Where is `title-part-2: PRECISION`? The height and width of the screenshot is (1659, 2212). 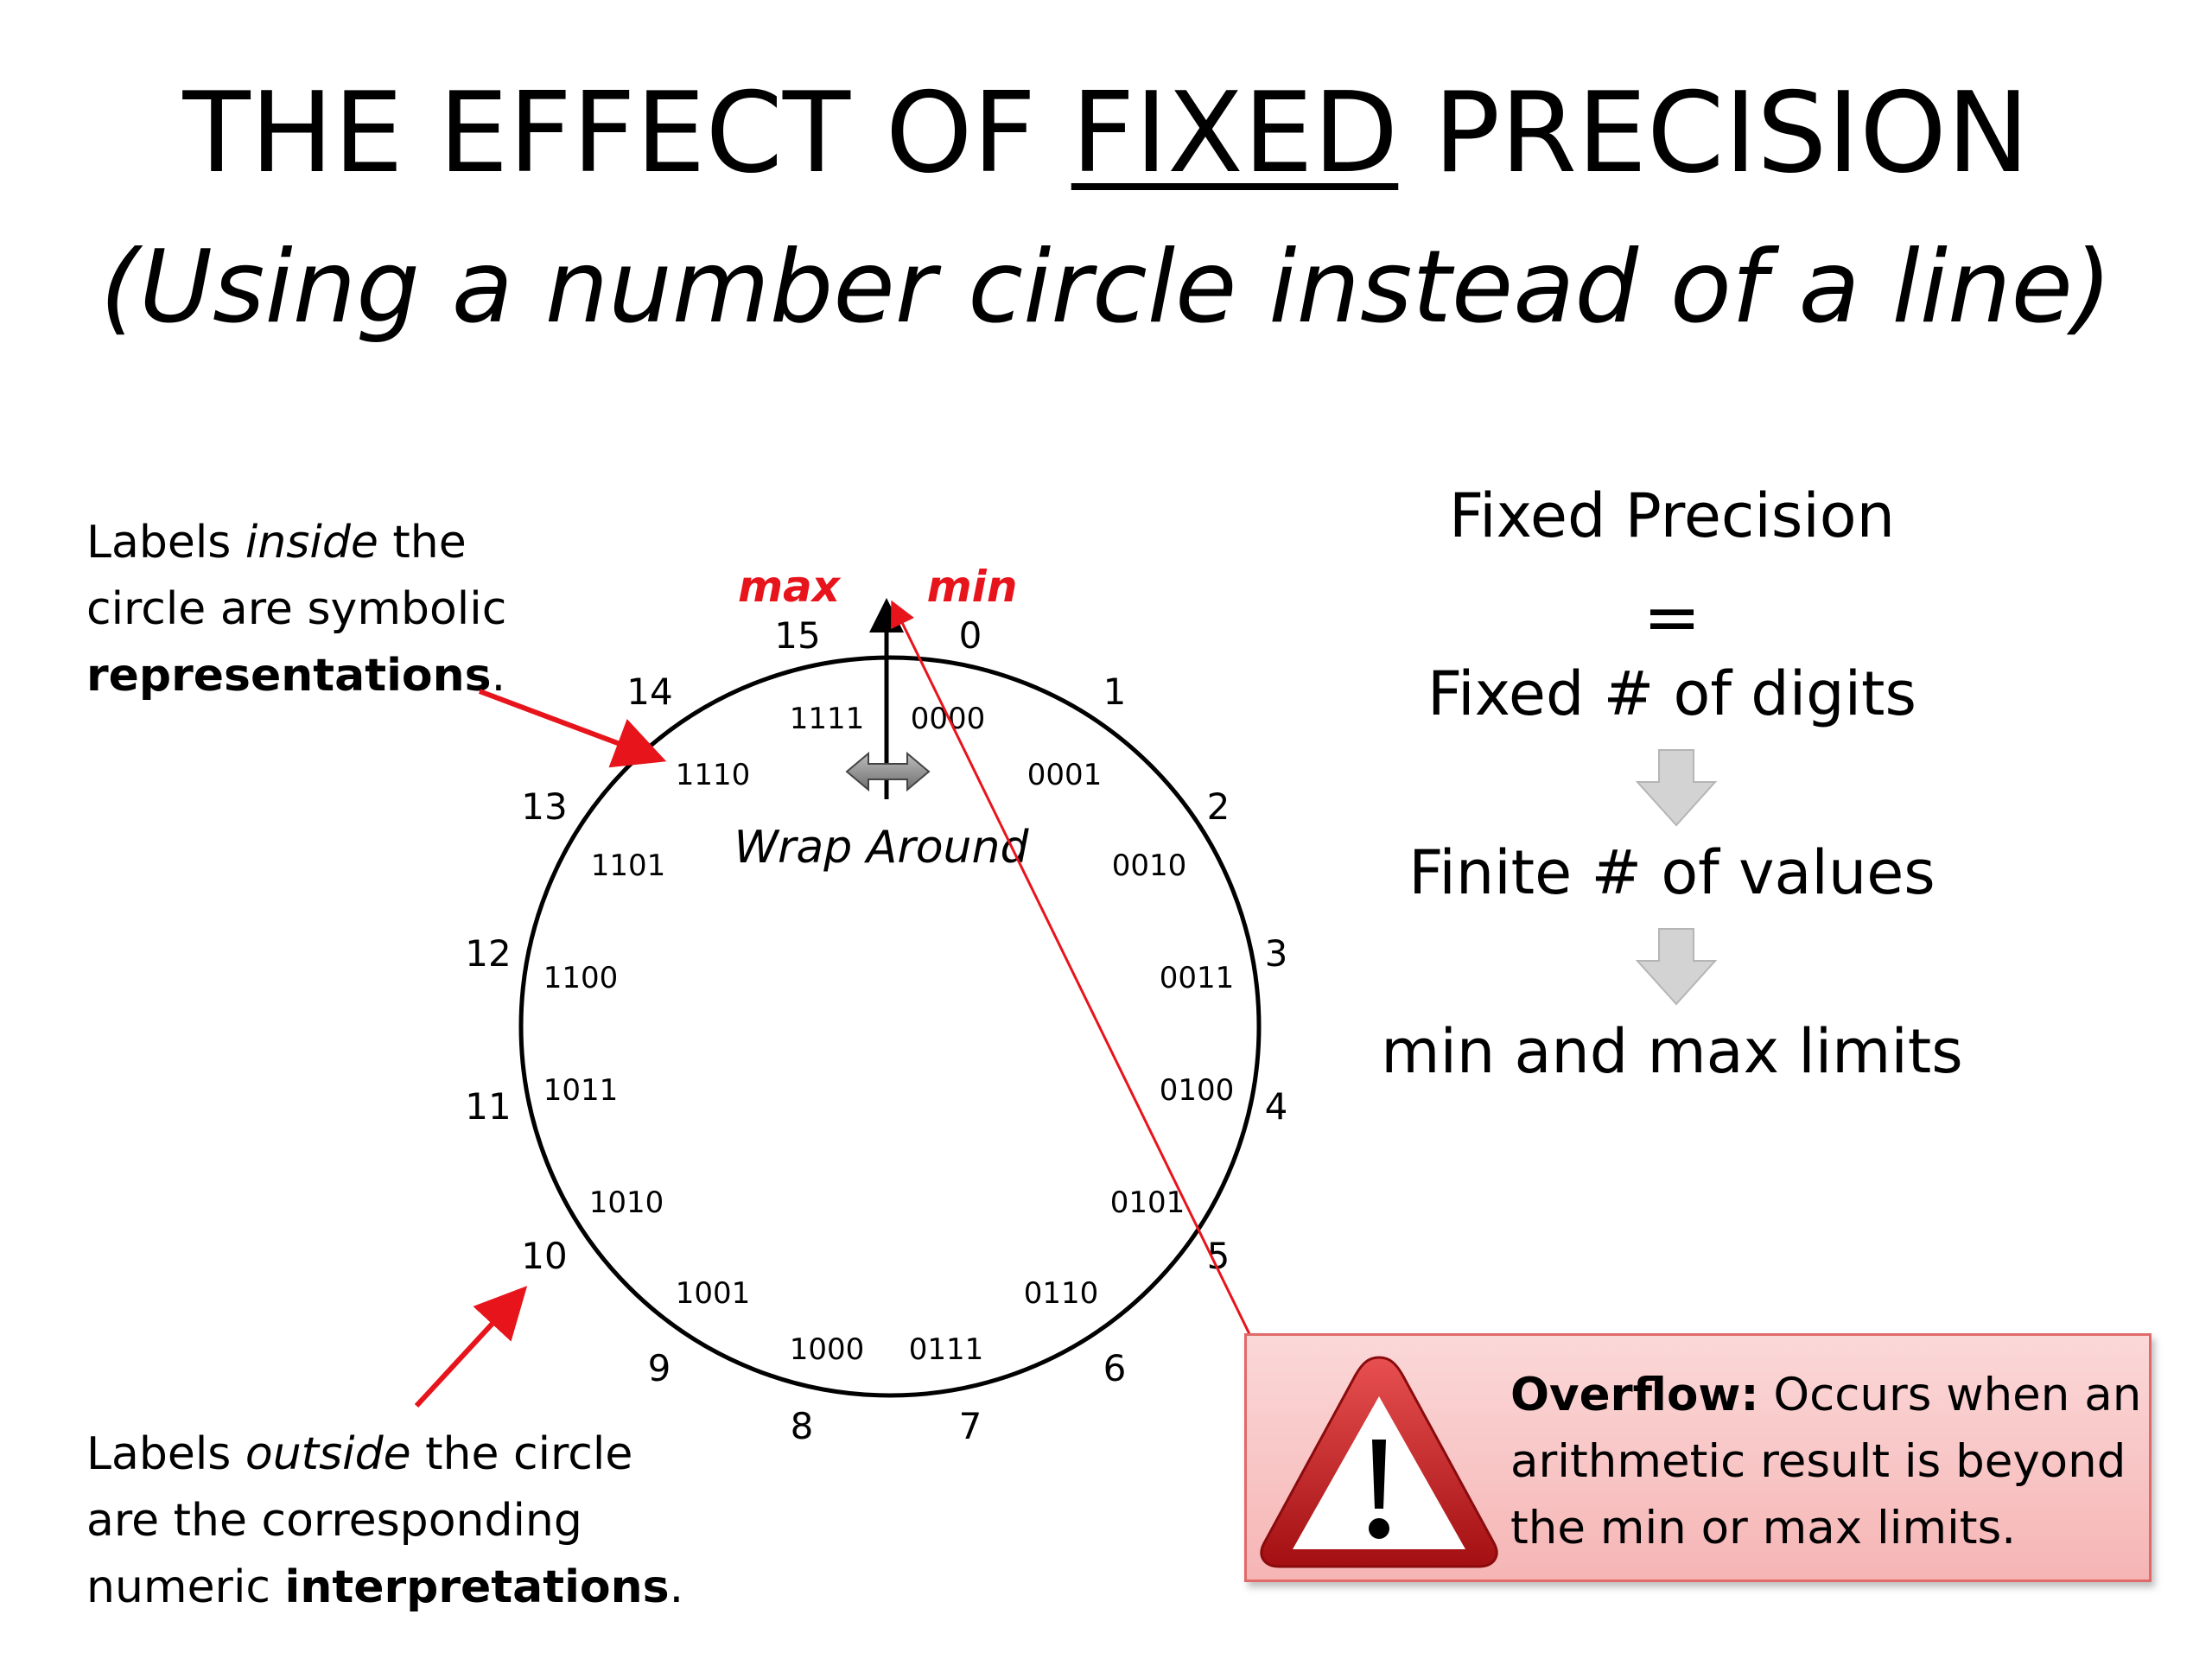
title-part-2: PRECISION is located at coordinates (1714, 133).